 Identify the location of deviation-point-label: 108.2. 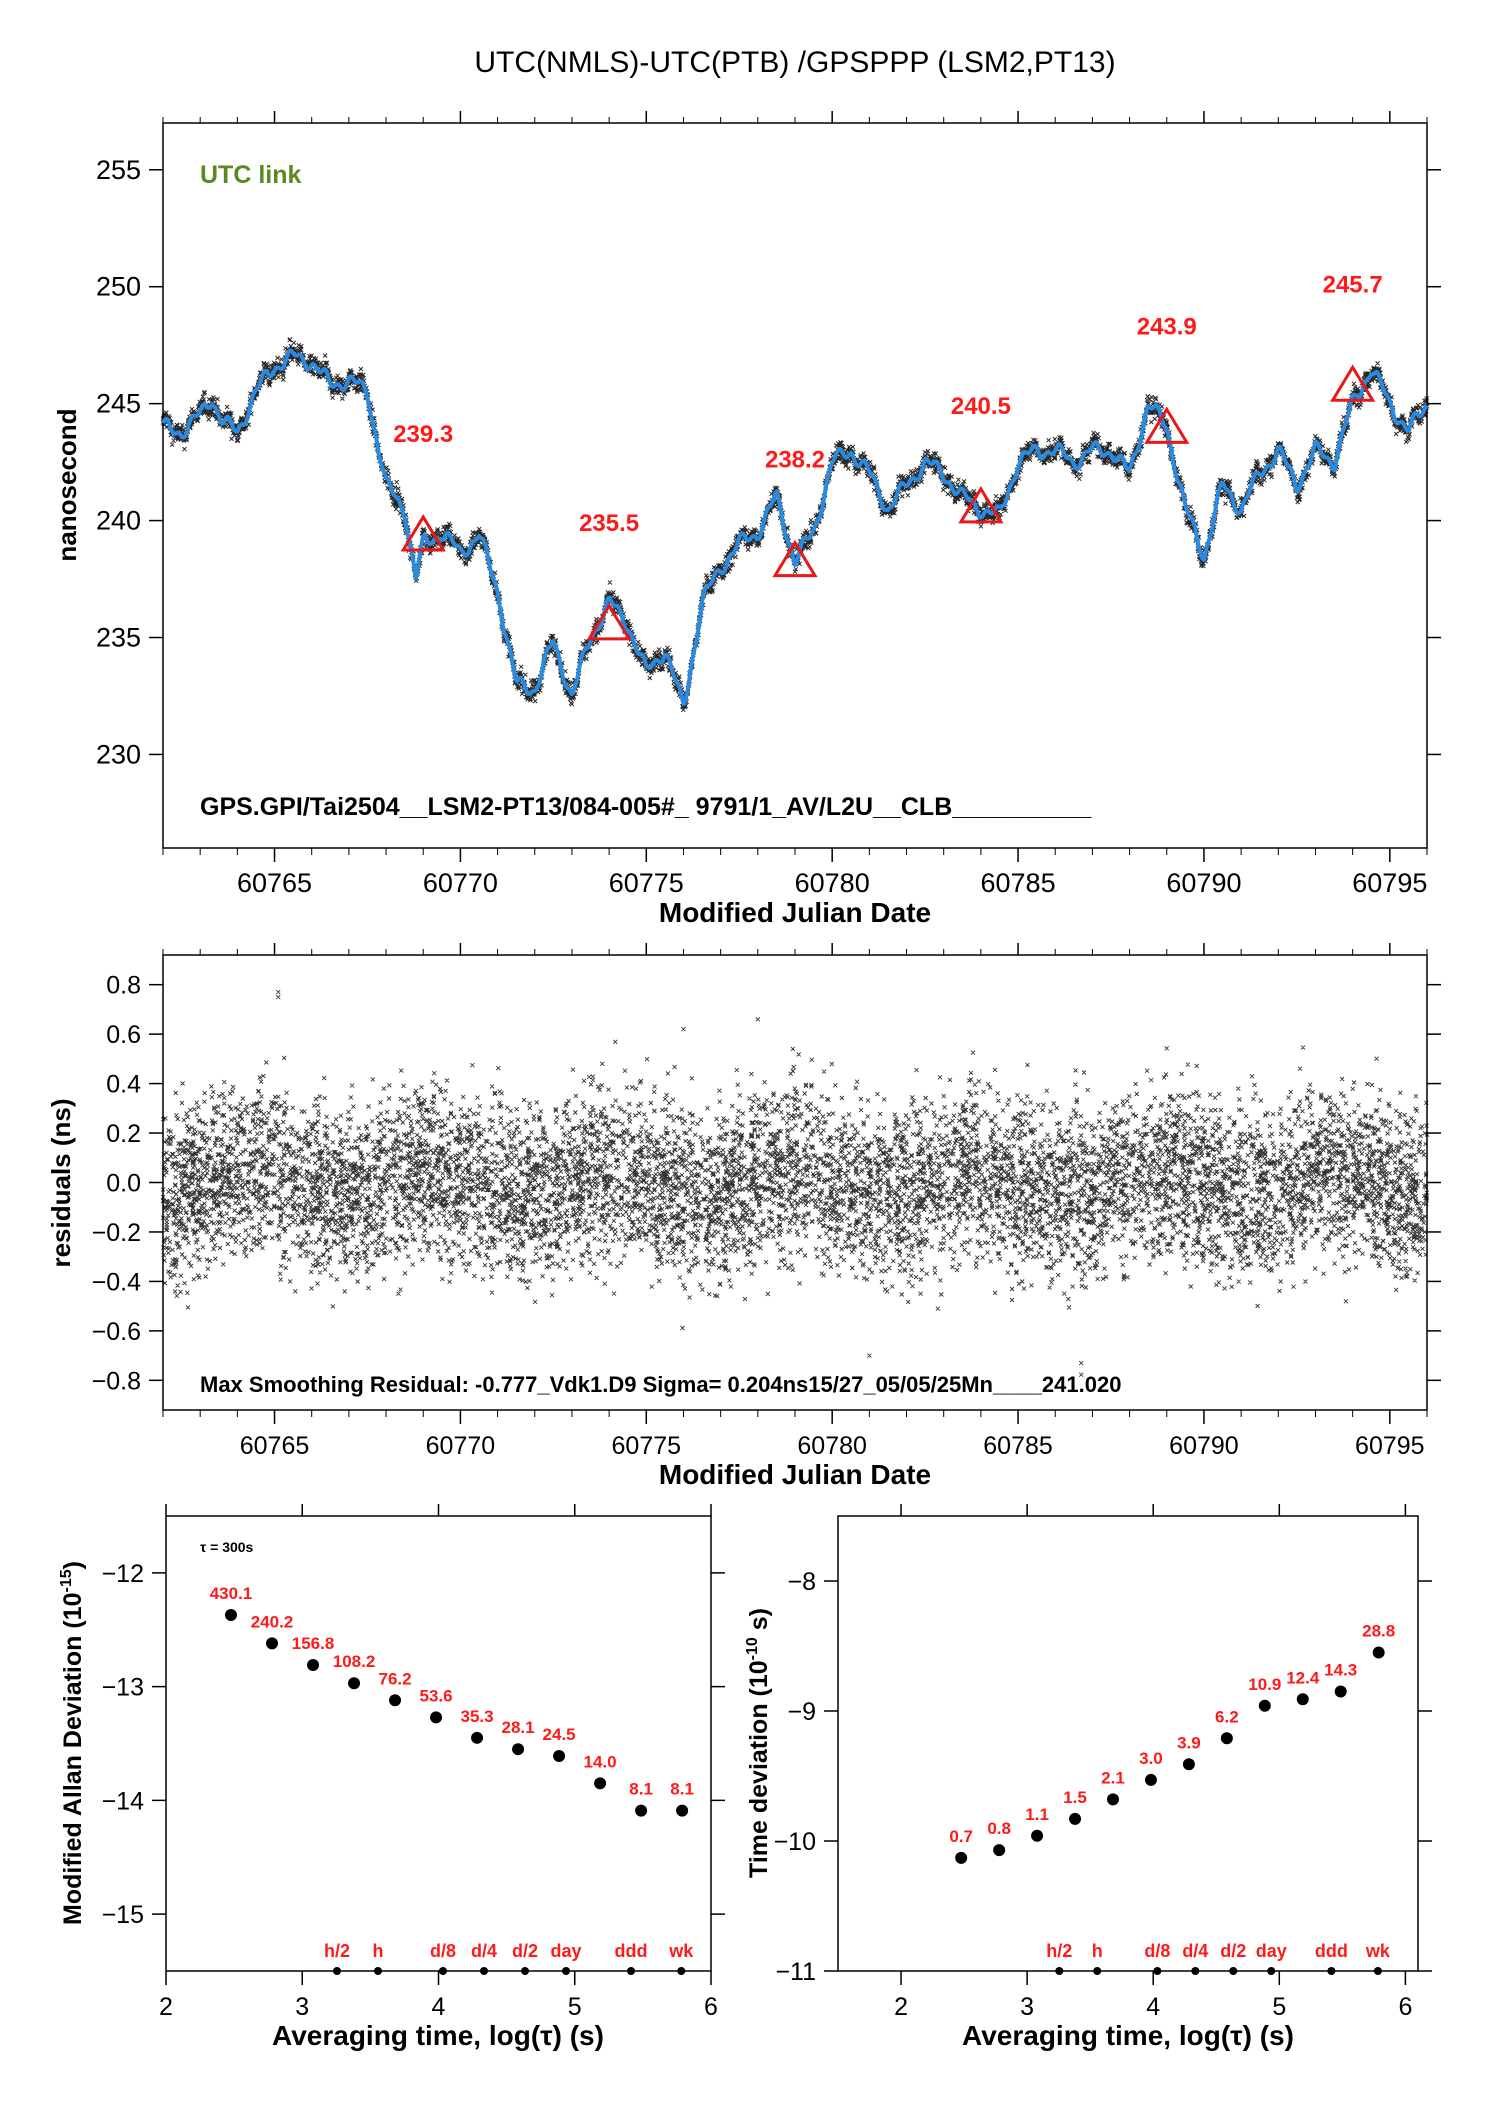
(354, 1661).